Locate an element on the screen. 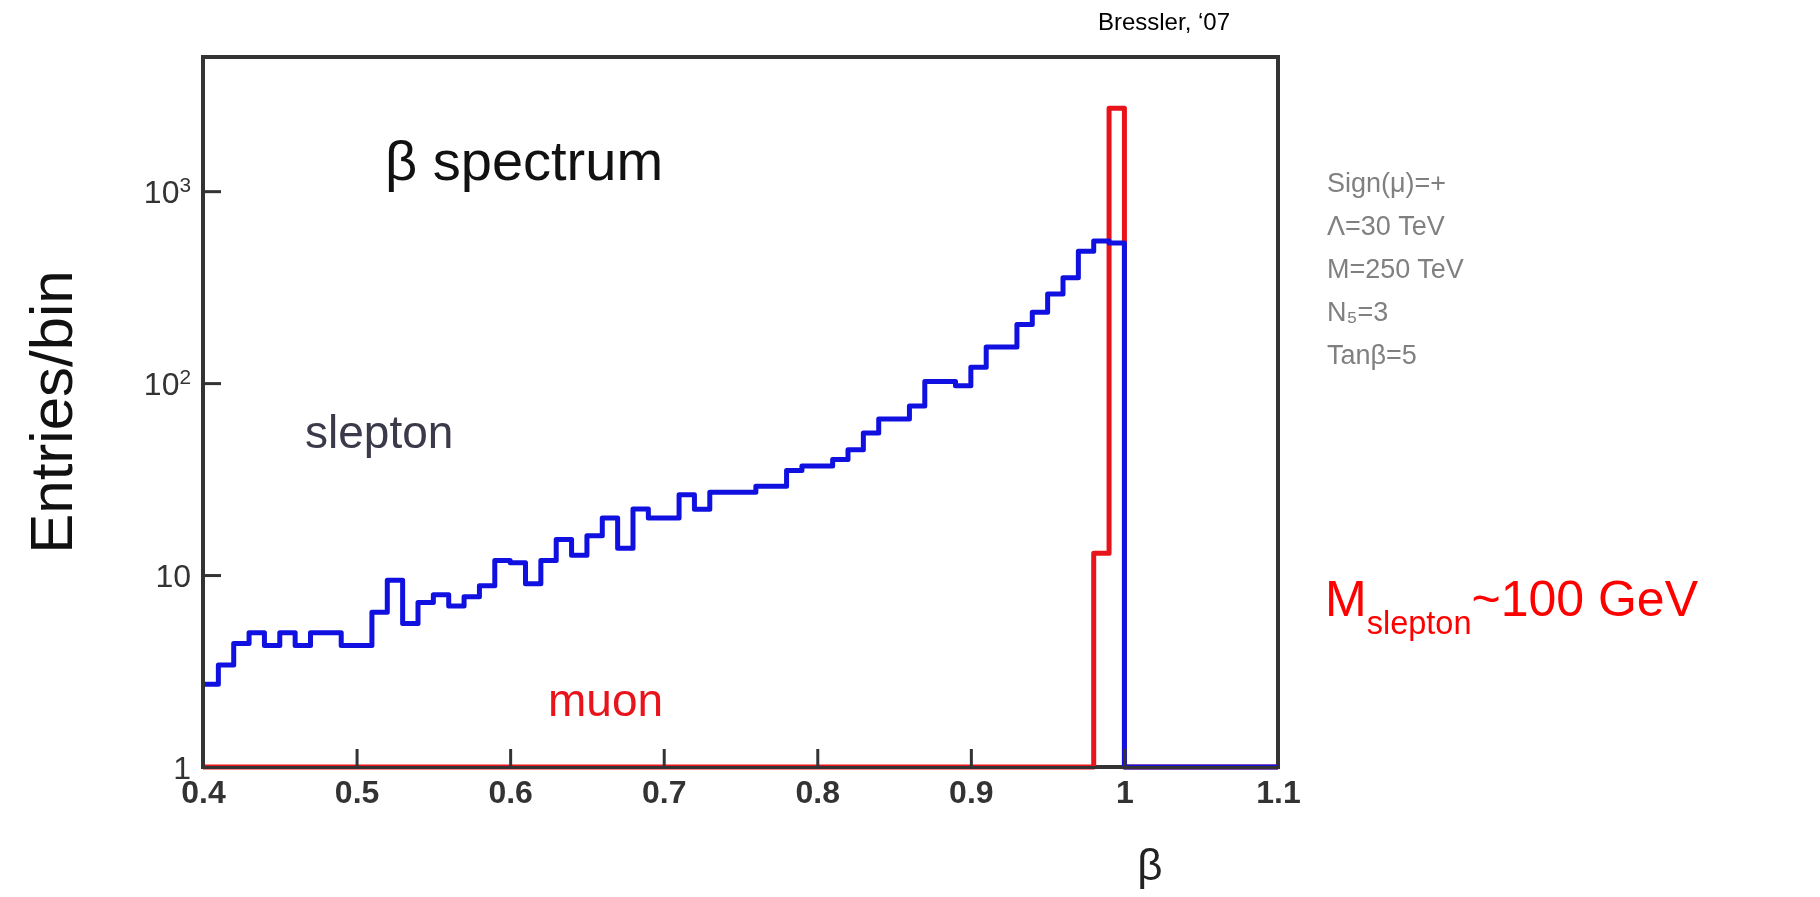 The image size is (1820, 897). x-tick-label: 1 is located at coordinates (1125, 792).